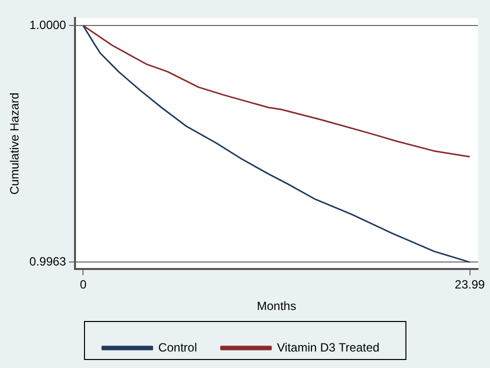 This screenshot has width=490, height=368. What do you see at coordinates (328, 347) in the screenshot?
I see `legend-label: Vitamin D3 Treated` at bounding box center [328, 347].